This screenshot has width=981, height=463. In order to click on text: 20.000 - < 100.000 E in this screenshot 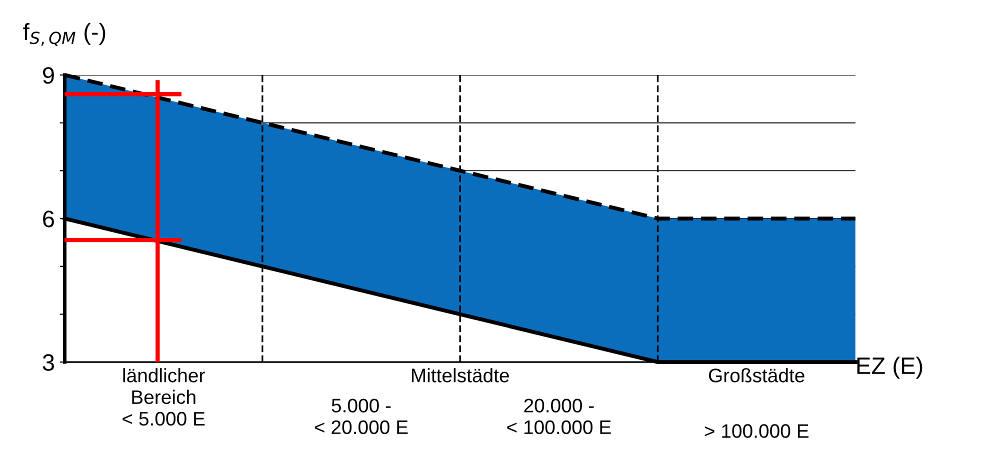, I will do `click(559, 416)`.